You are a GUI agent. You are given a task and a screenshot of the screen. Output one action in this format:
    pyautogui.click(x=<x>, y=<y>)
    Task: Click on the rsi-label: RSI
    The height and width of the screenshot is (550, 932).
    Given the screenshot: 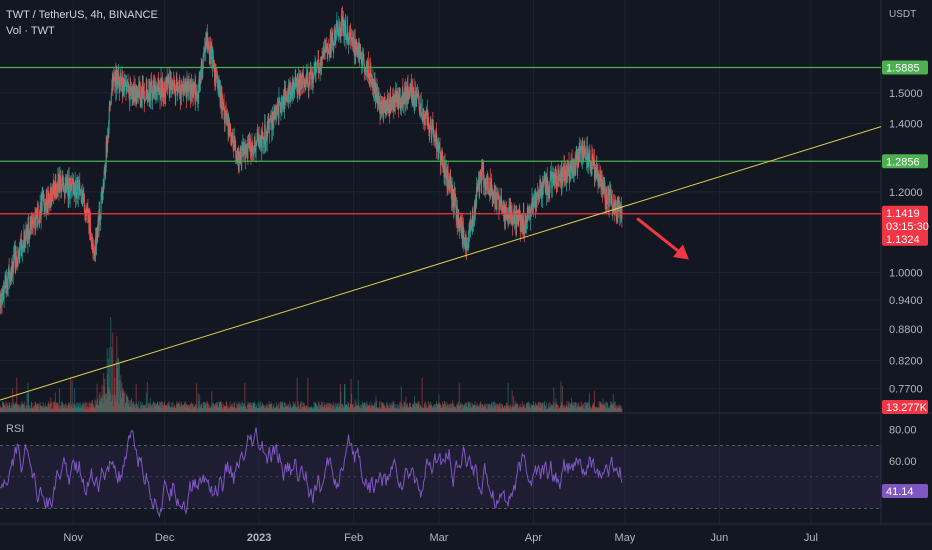 What is the action you would take?
    pyautogui.click(x=15, y=429)
    